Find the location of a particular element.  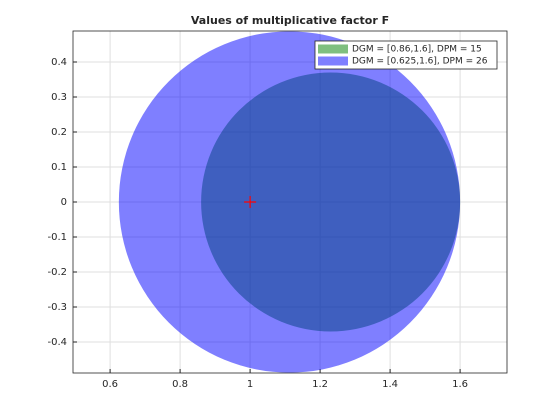

y-tick-label: 0.4 is located at coordinates (59, 62).